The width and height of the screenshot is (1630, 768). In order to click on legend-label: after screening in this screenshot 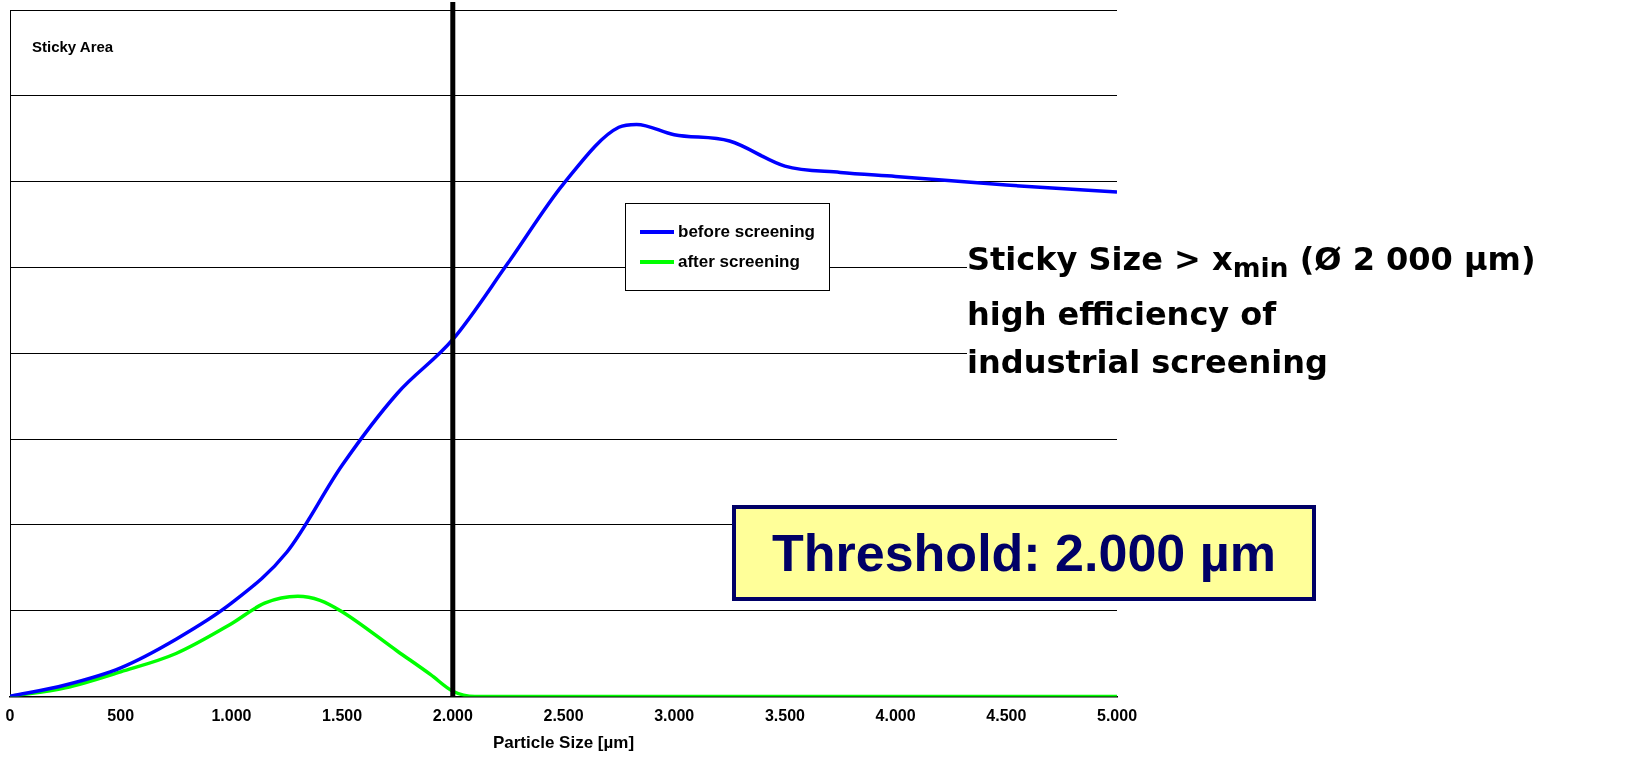, I will do `click(739, 262)`.